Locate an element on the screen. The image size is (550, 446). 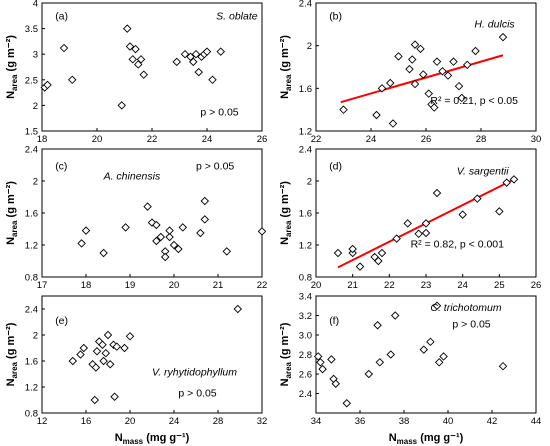
panel-label: (b) is located at coordinates (335, 17).